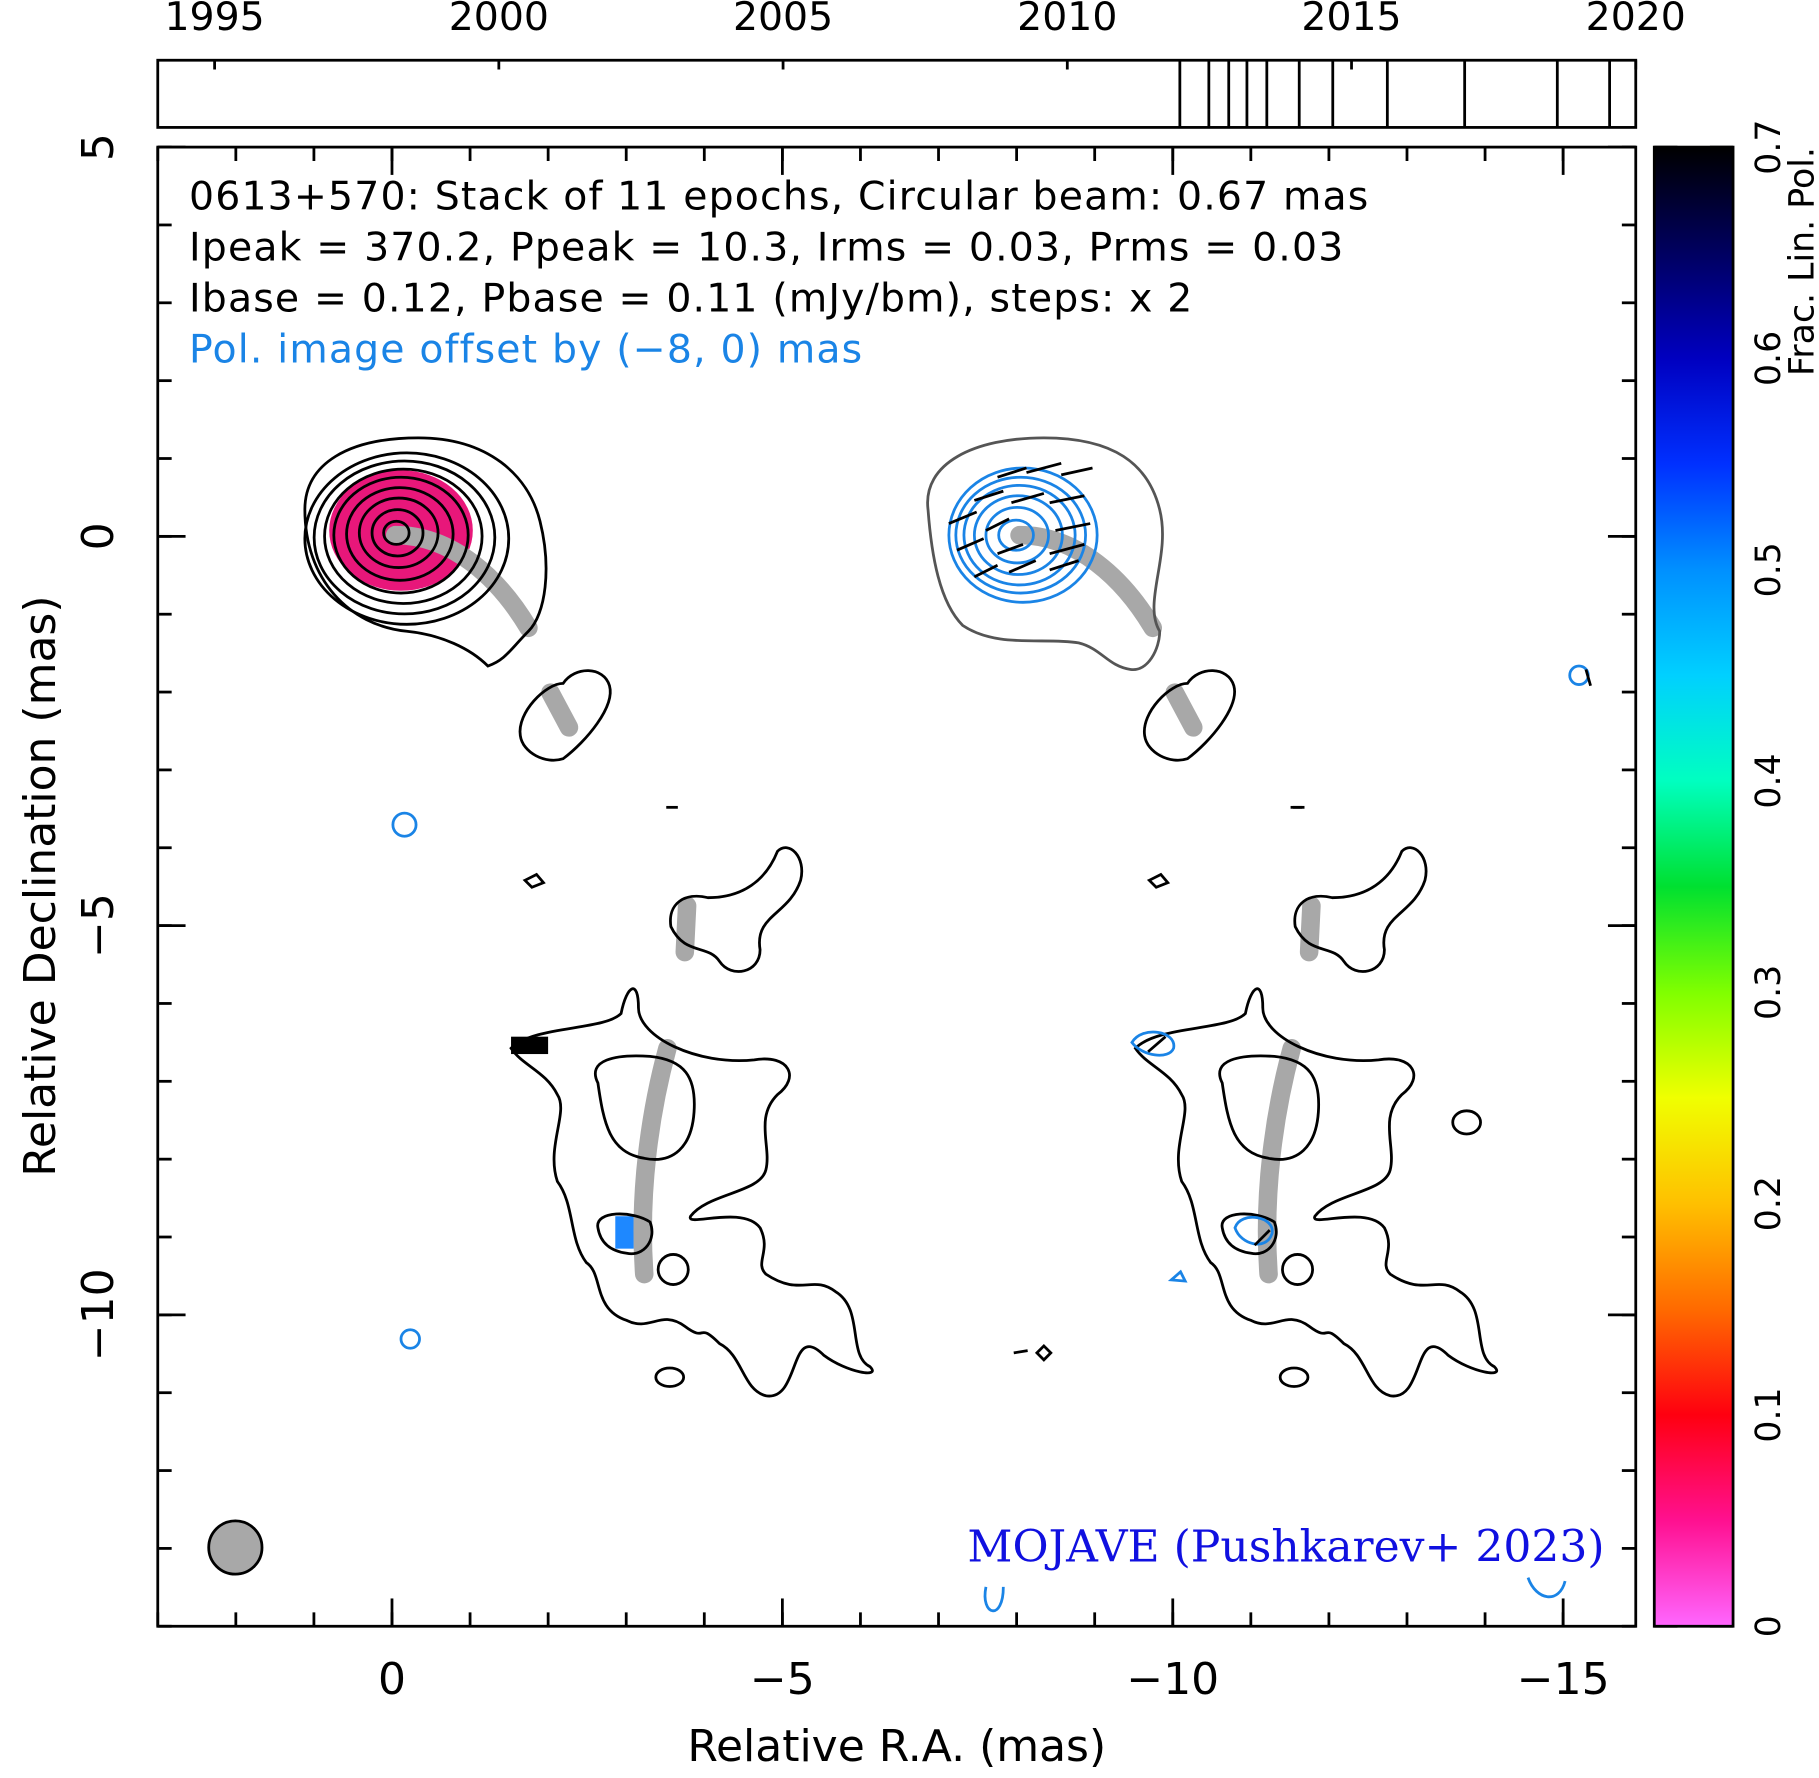  I want to click on colorbar-tick-label: 0.5, so click(1769, 569).